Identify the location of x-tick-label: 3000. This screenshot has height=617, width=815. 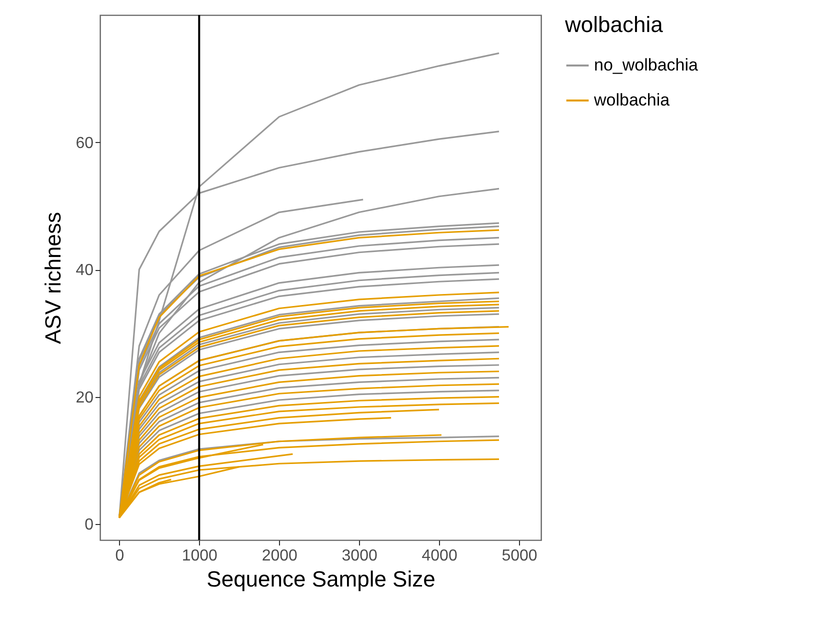
(360, 556).